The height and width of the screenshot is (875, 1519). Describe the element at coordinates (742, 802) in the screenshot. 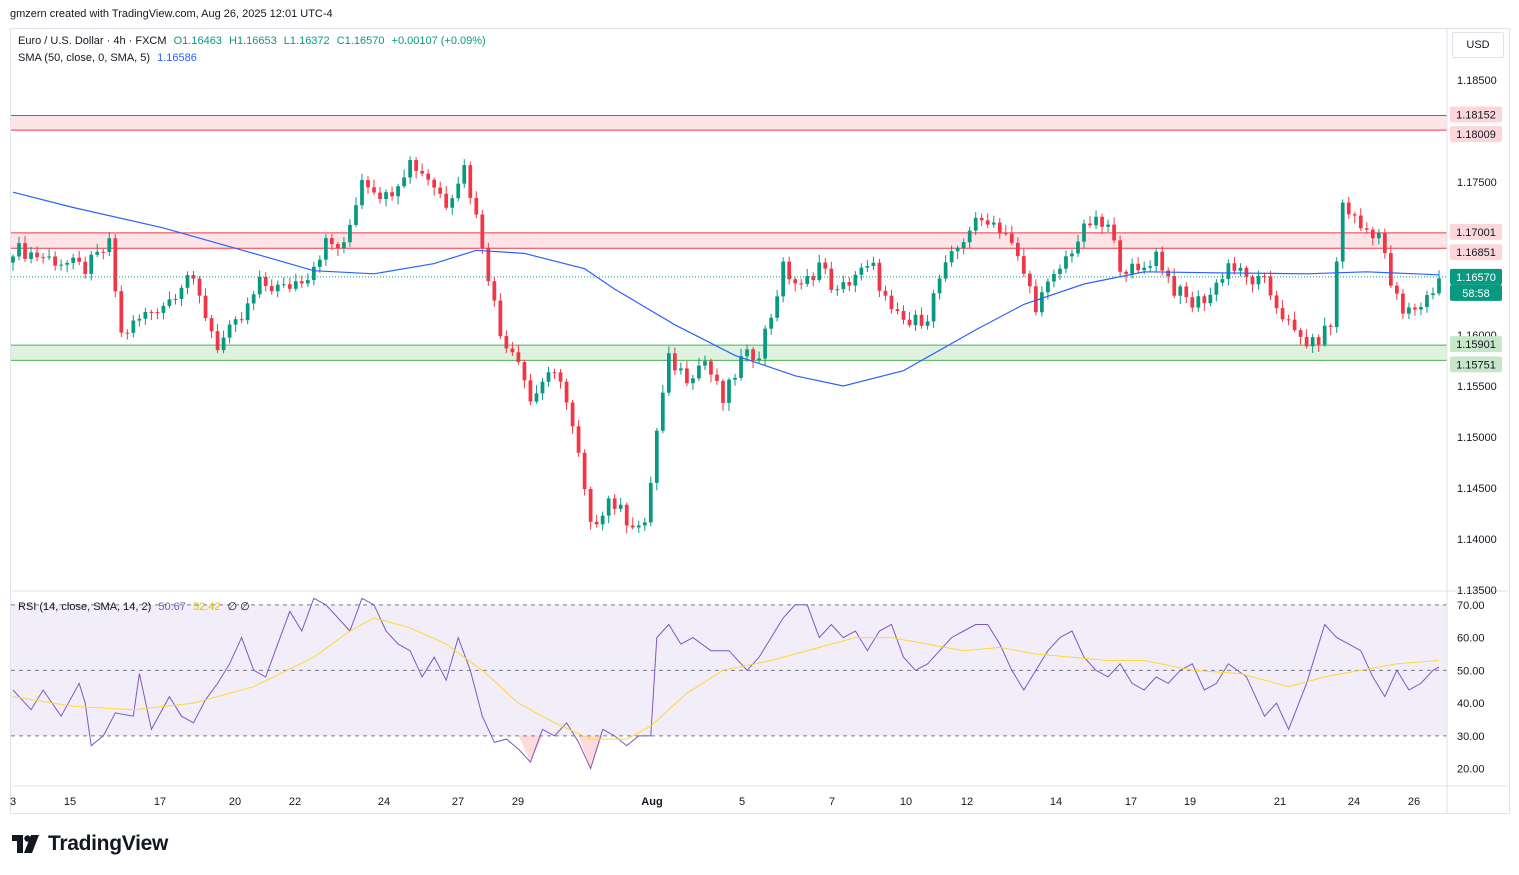

I see `time-tick-label: 5` at that location.